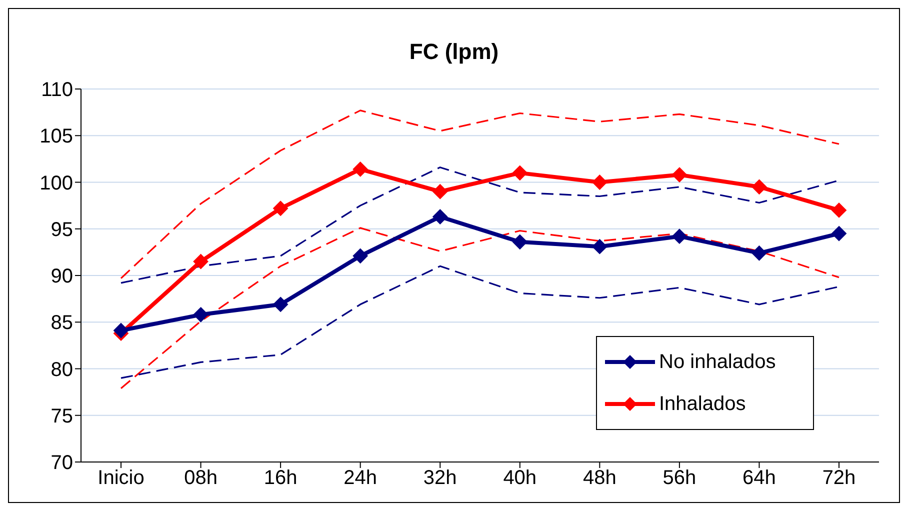  What do you see at coordinates (839, 478) in the screenshot?
I see `x-tick-label: 72h` at bounding box center [839, 478].